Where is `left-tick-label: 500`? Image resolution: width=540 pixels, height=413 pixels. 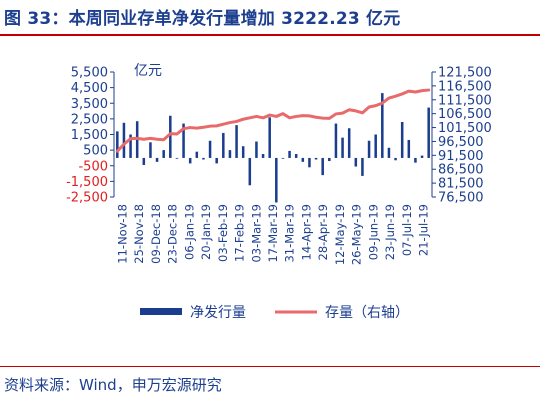
left-tick-label: 500 is located at coordinates (95, 151).